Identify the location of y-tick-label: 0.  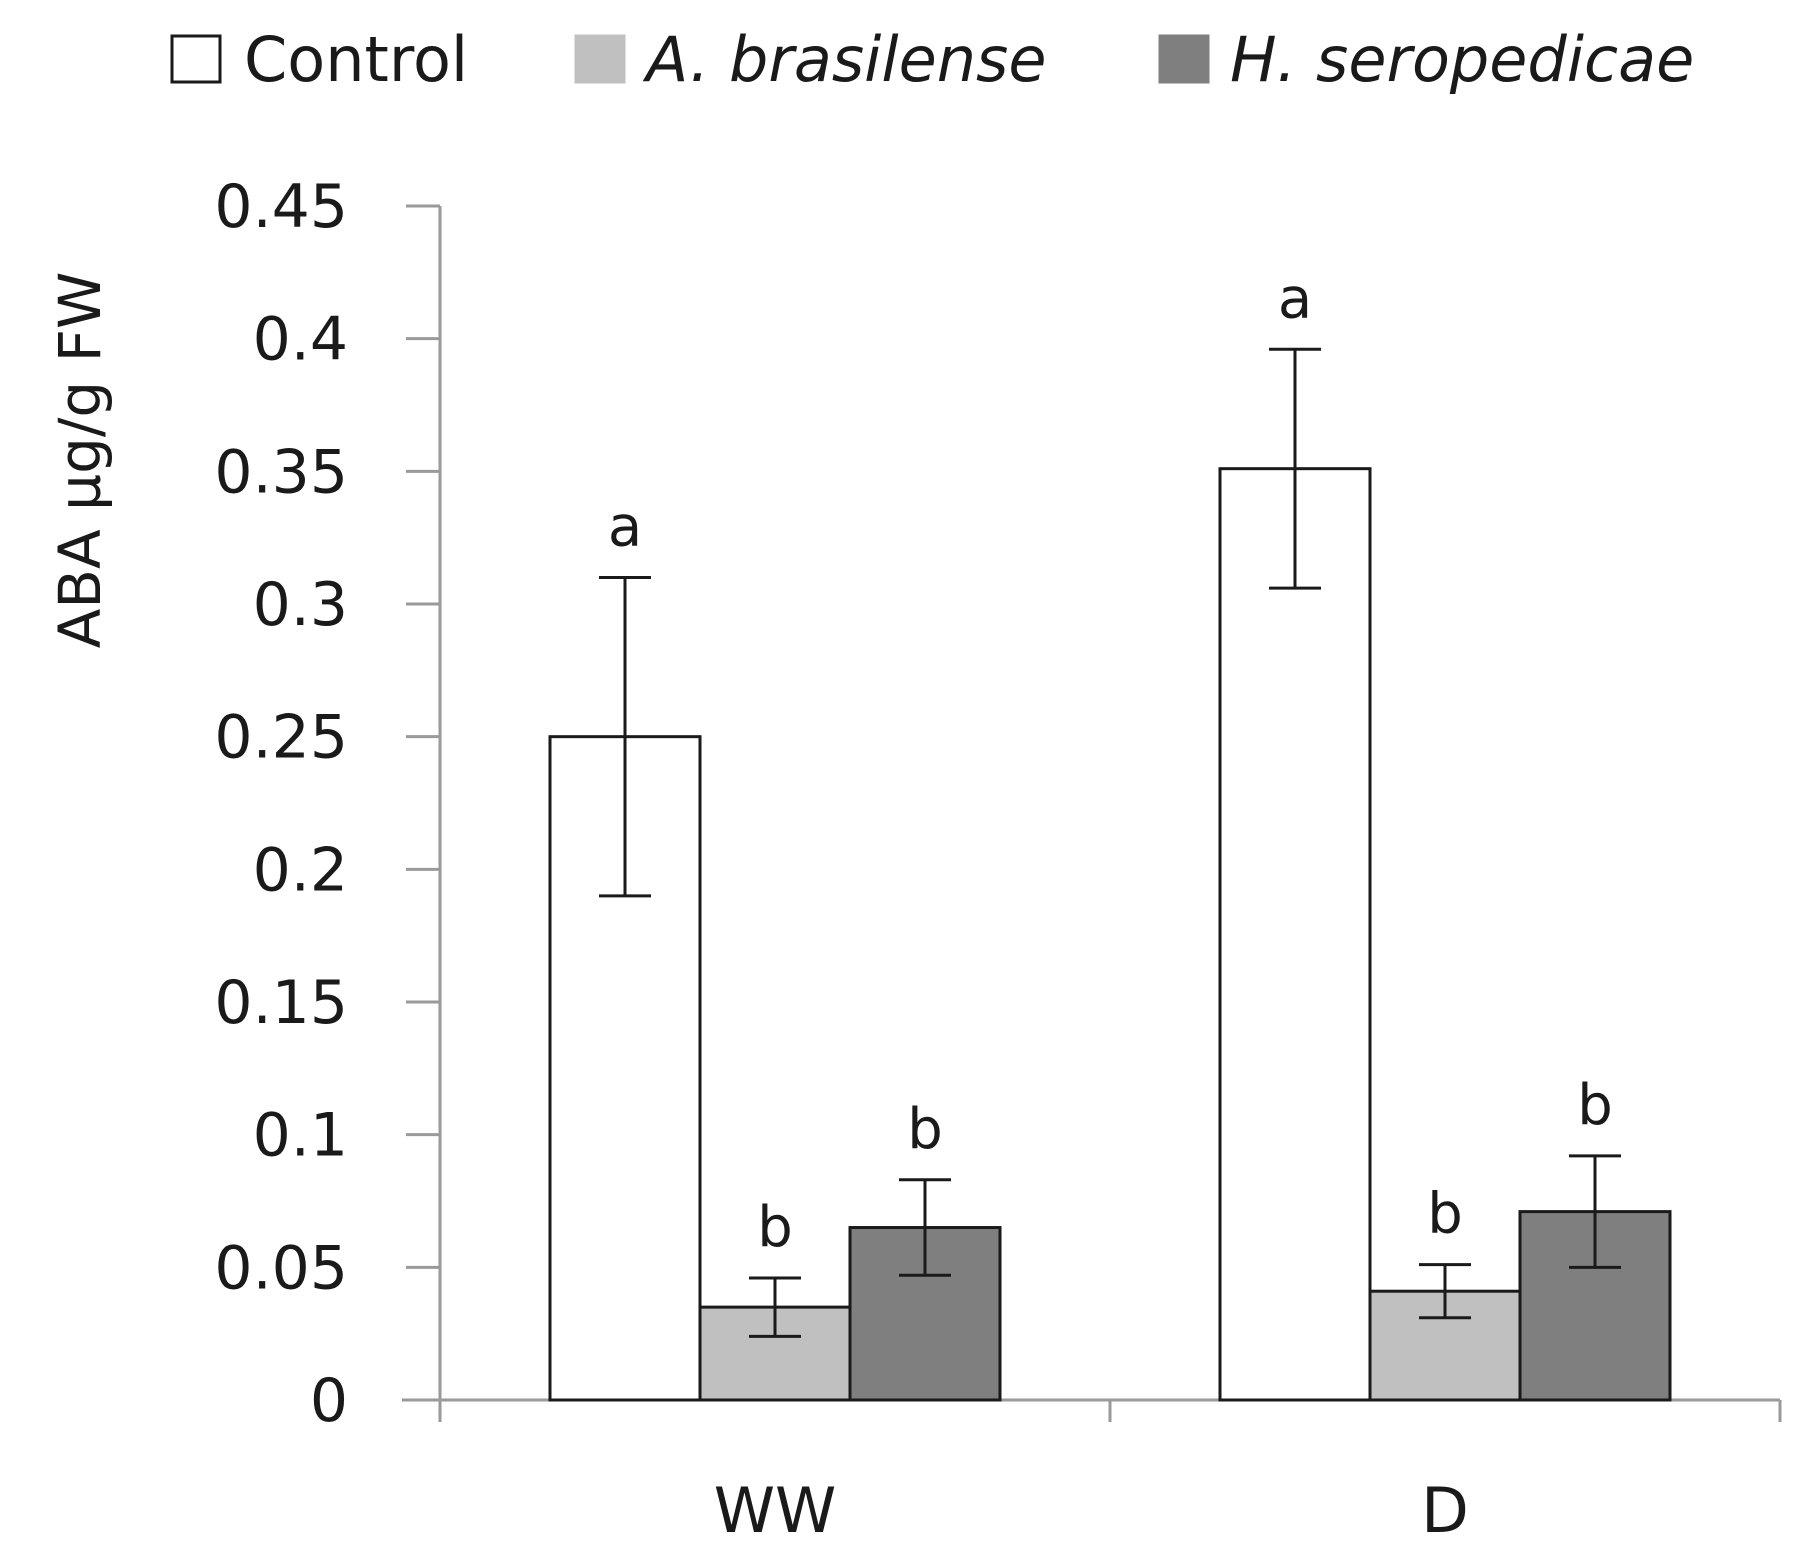
(329, 1401).